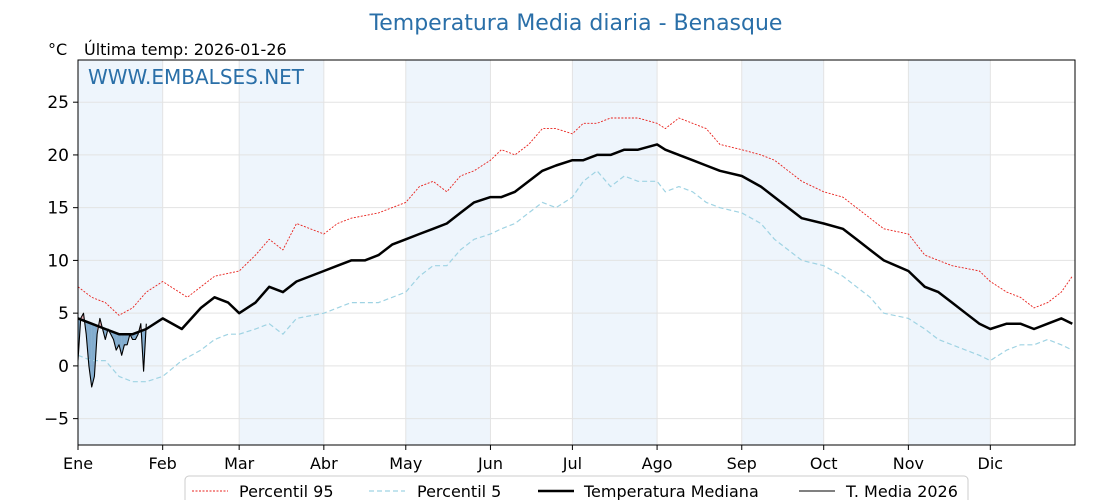  Describe the element at coordinates (572, 463) in the screenshot. I see `x-tick-label: Jul` at that location.